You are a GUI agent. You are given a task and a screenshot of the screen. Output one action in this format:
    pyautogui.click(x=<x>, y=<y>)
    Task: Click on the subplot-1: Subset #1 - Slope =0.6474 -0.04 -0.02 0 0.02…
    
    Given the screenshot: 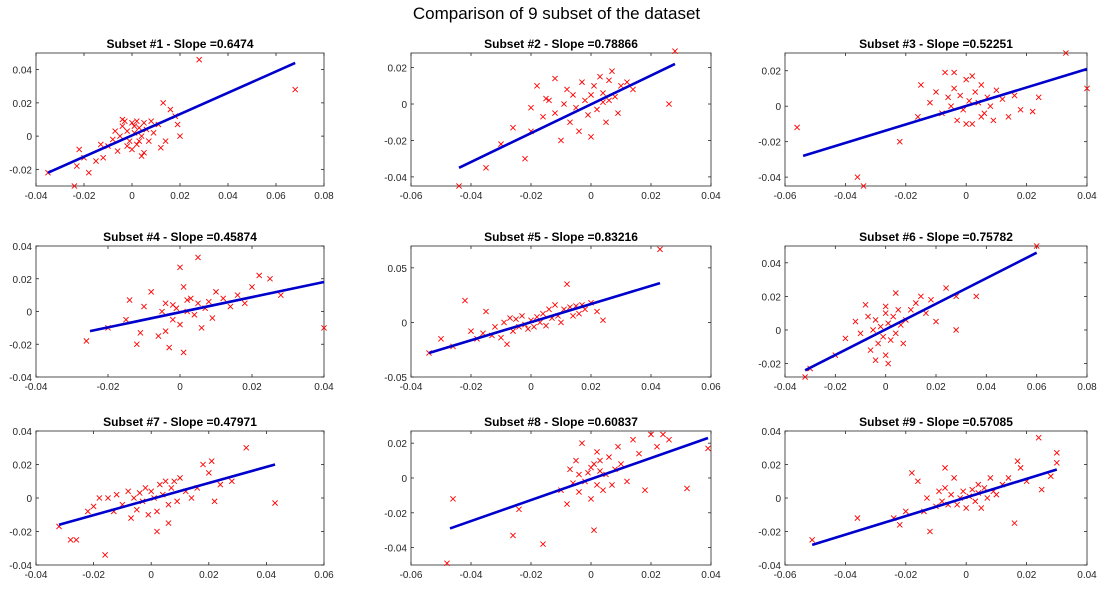 What is the action you would take?
    pyautogui.click(x=171, y=119)
    